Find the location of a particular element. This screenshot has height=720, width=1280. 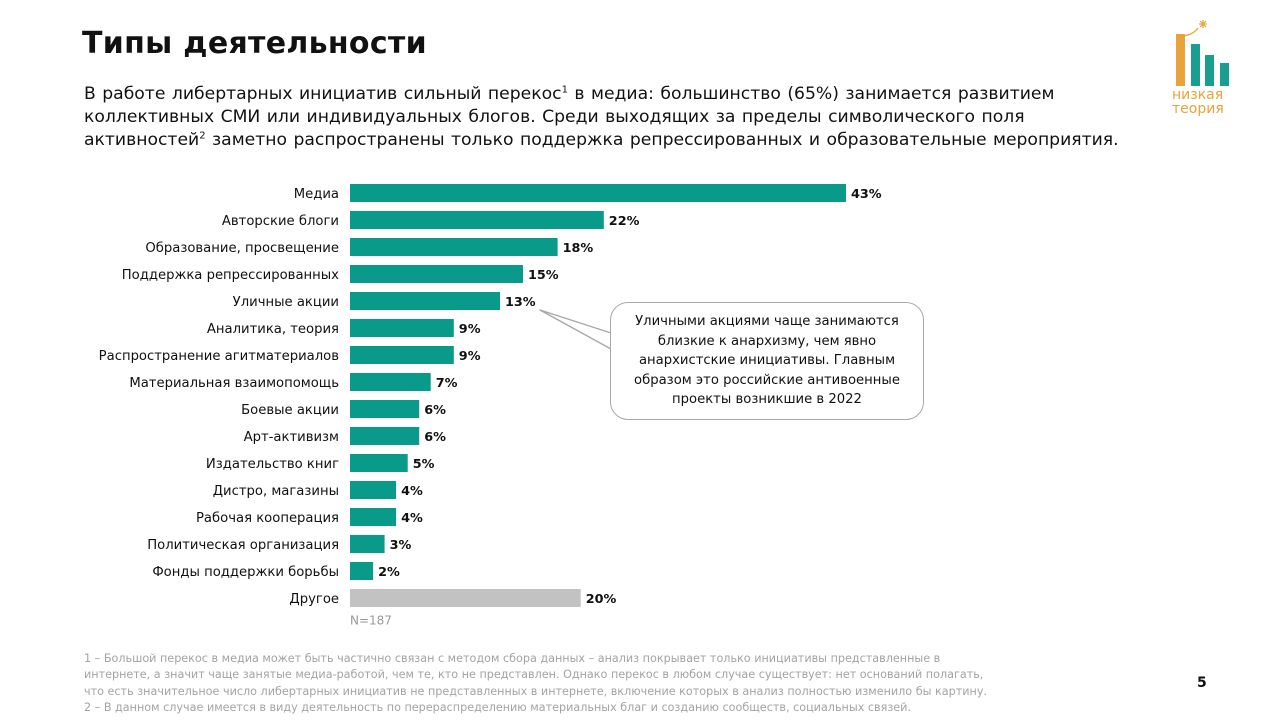

sample-size-note: N=187 is located at coordinates (371, 621).